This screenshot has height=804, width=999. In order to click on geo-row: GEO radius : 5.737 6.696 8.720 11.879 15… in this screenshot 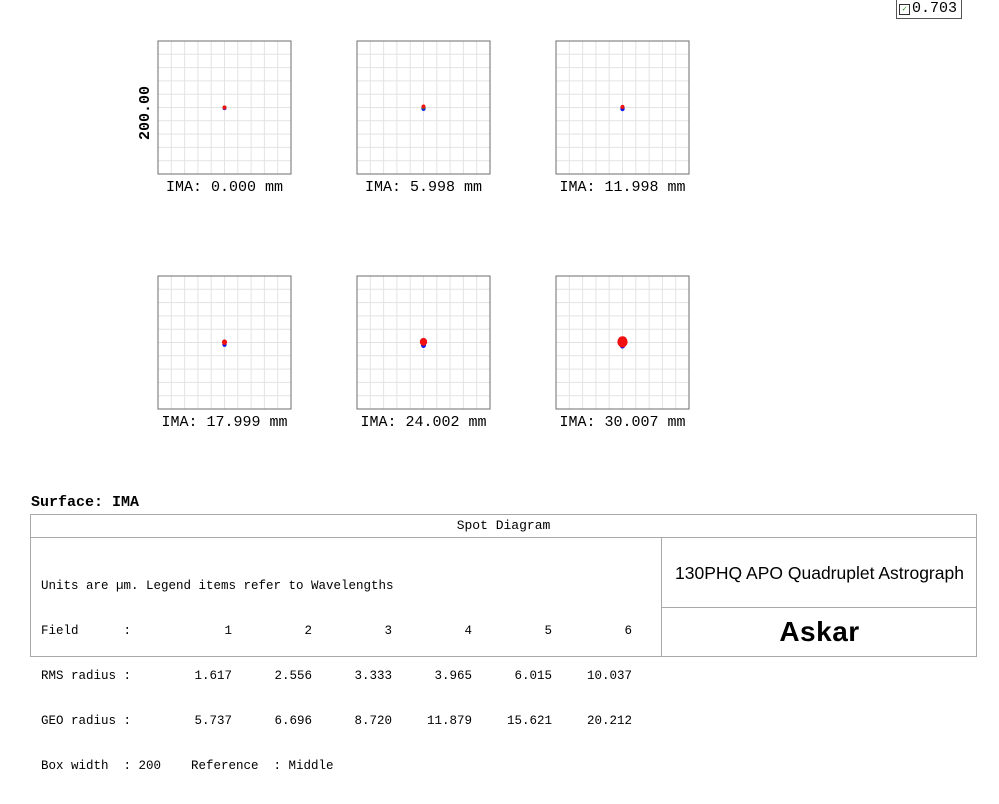, I will do `click(336, 721)`.